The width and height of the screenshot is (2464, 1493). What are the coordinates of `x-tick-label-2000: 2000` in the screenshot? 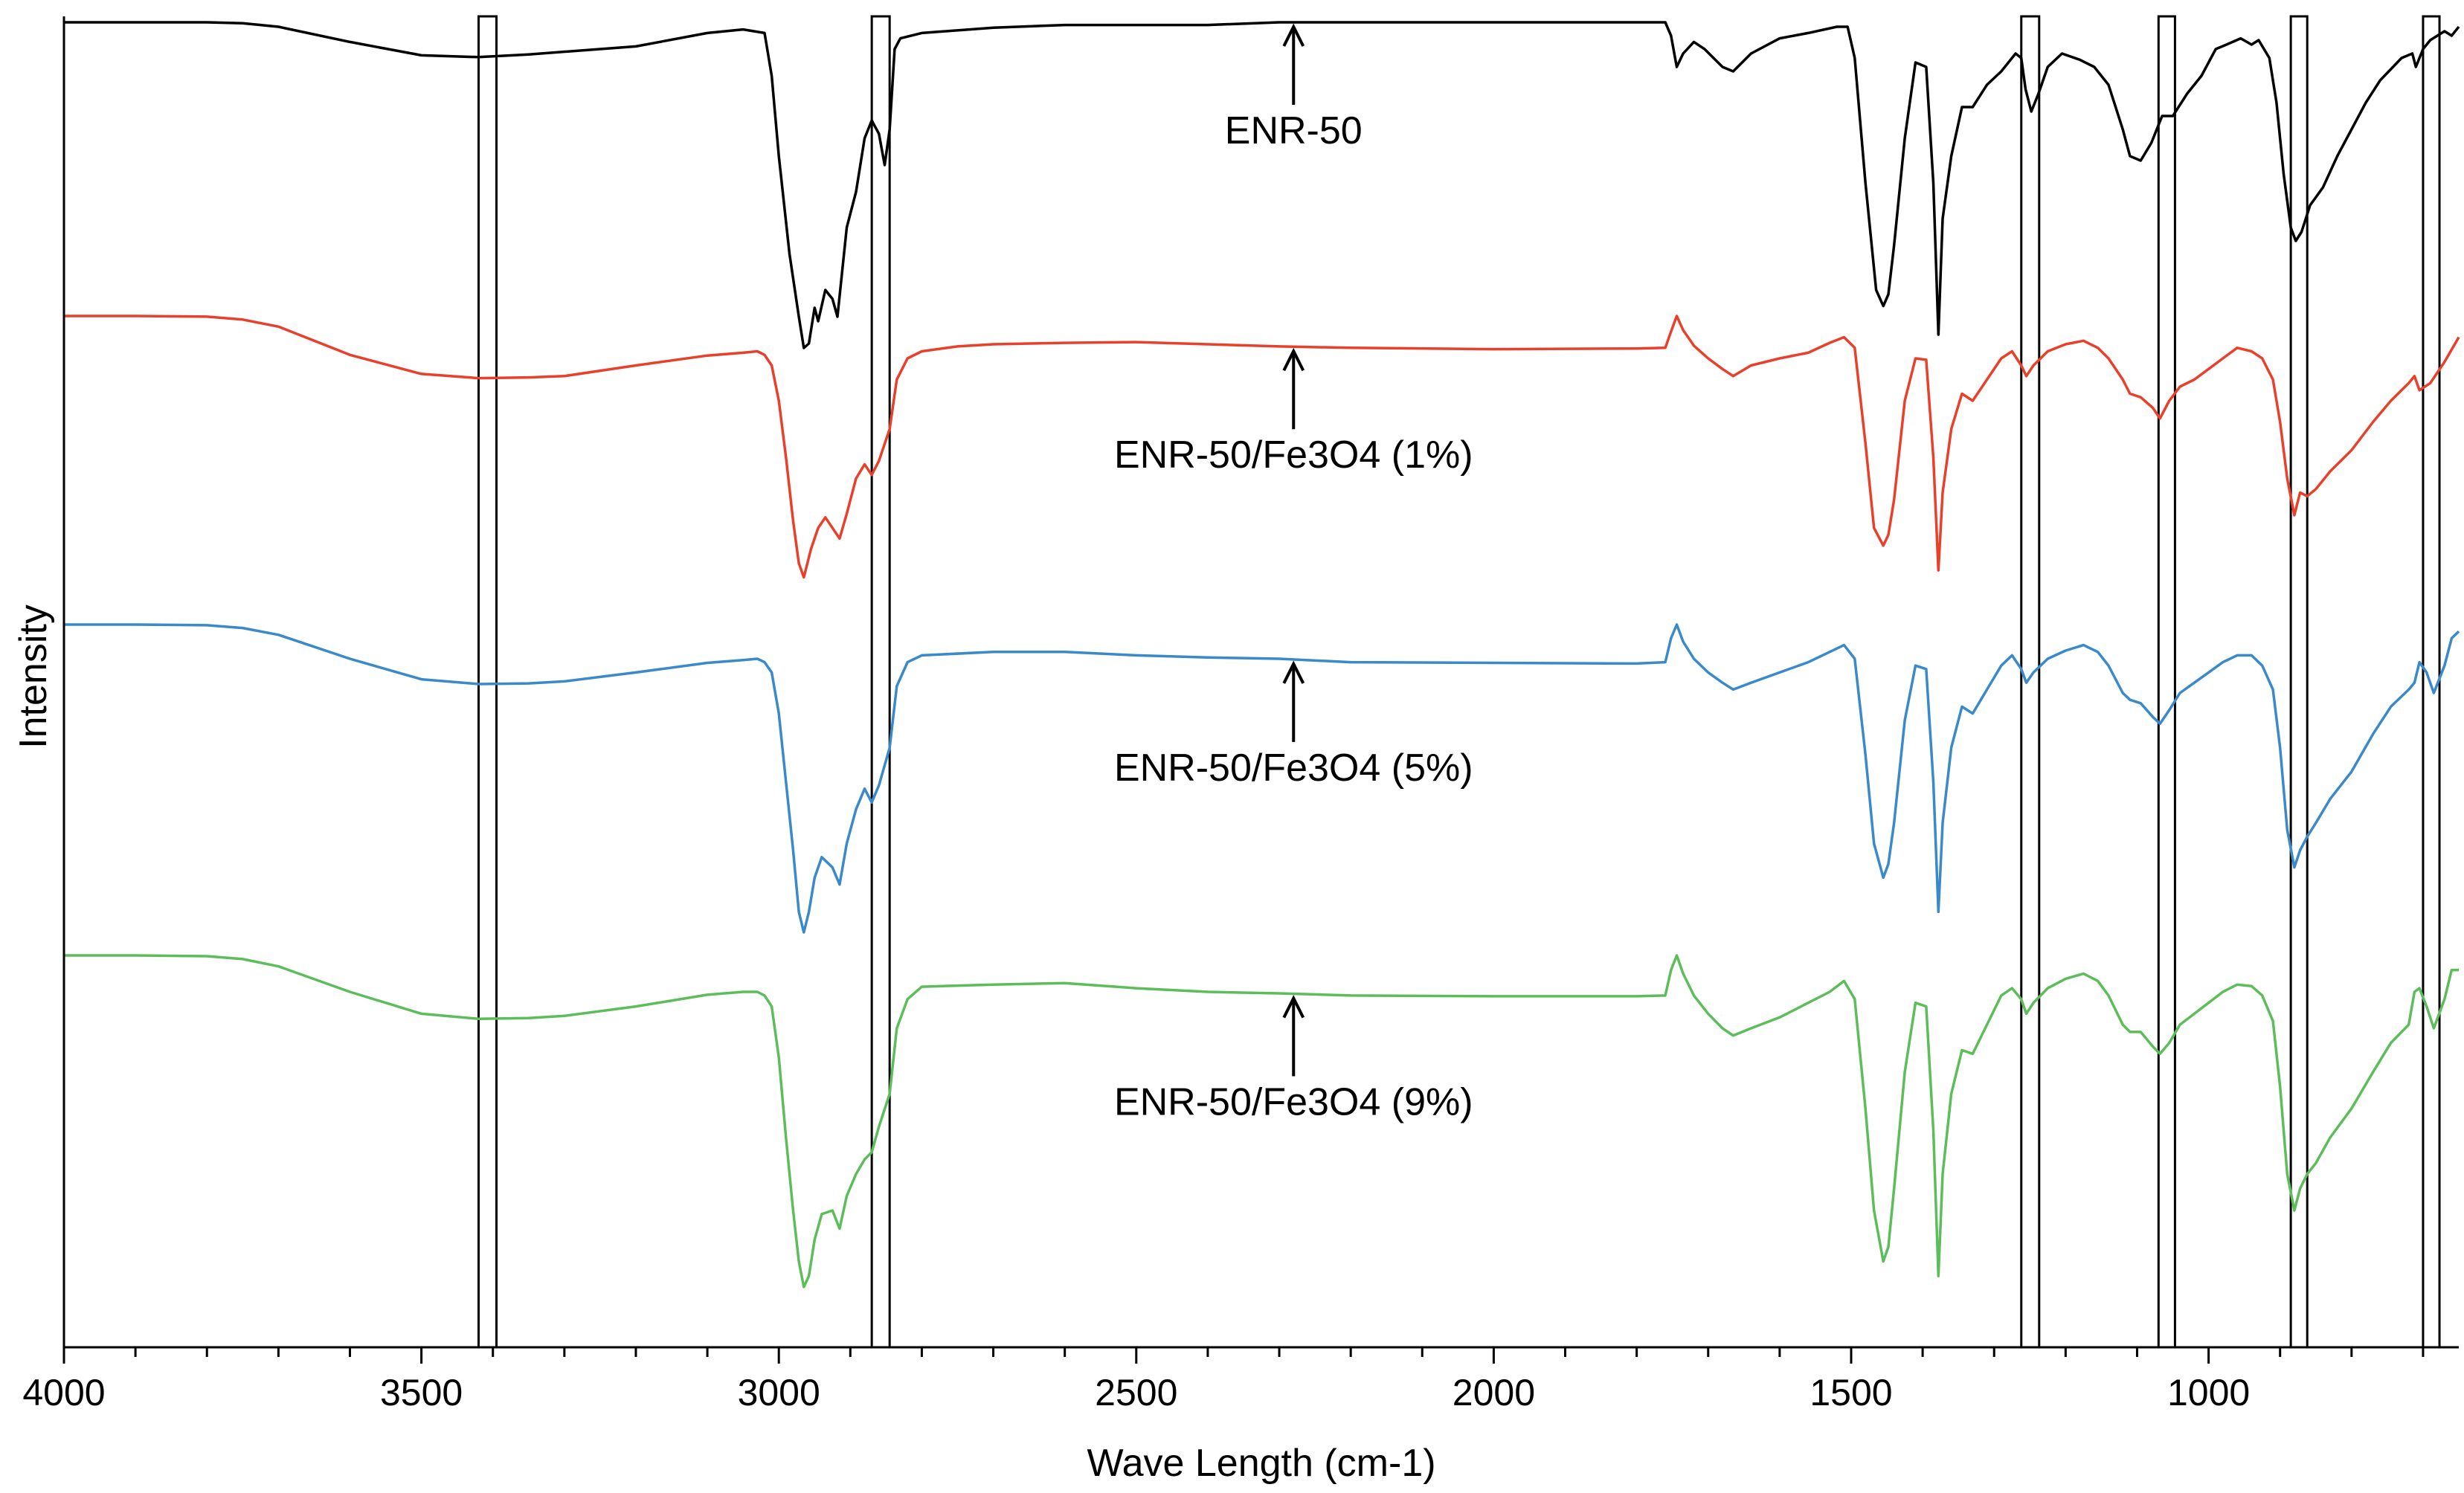 It's located at (1494, 1392).